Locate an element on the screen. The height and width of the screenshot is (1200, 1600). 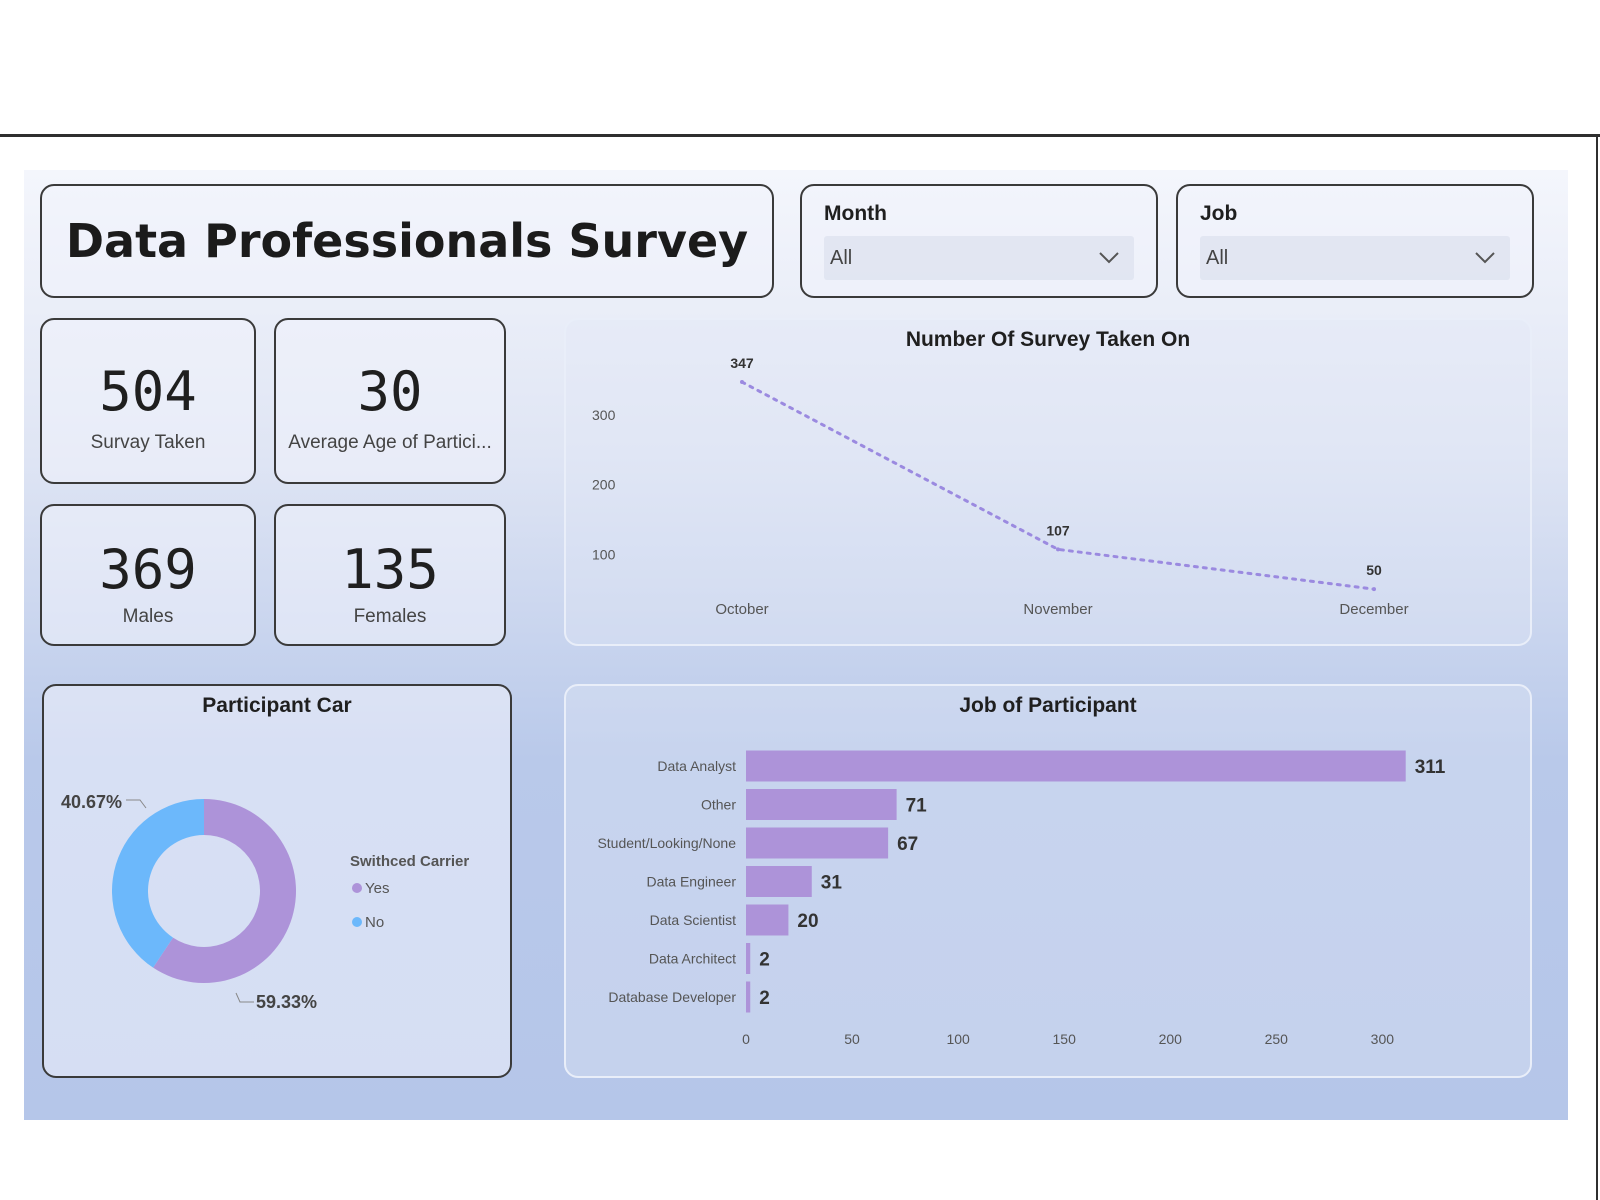
legend-title: Swithced Carrier is located at coordinates (409, 861).